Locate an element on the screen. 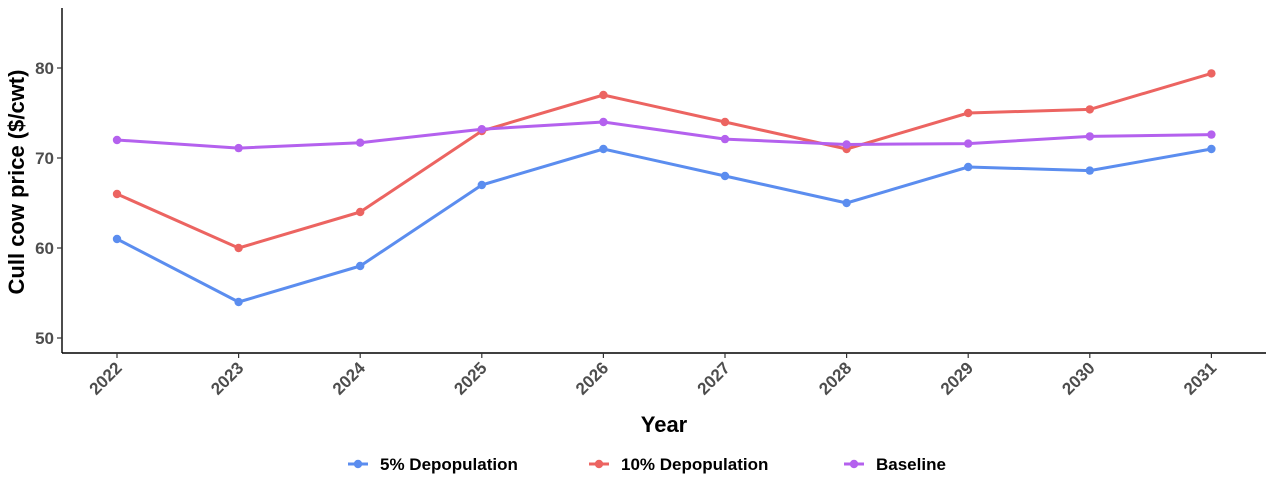 Image resolution: width=1274 pixels, height=490 pixels. x-axis-title: Year is located at coordinates (664, 424).